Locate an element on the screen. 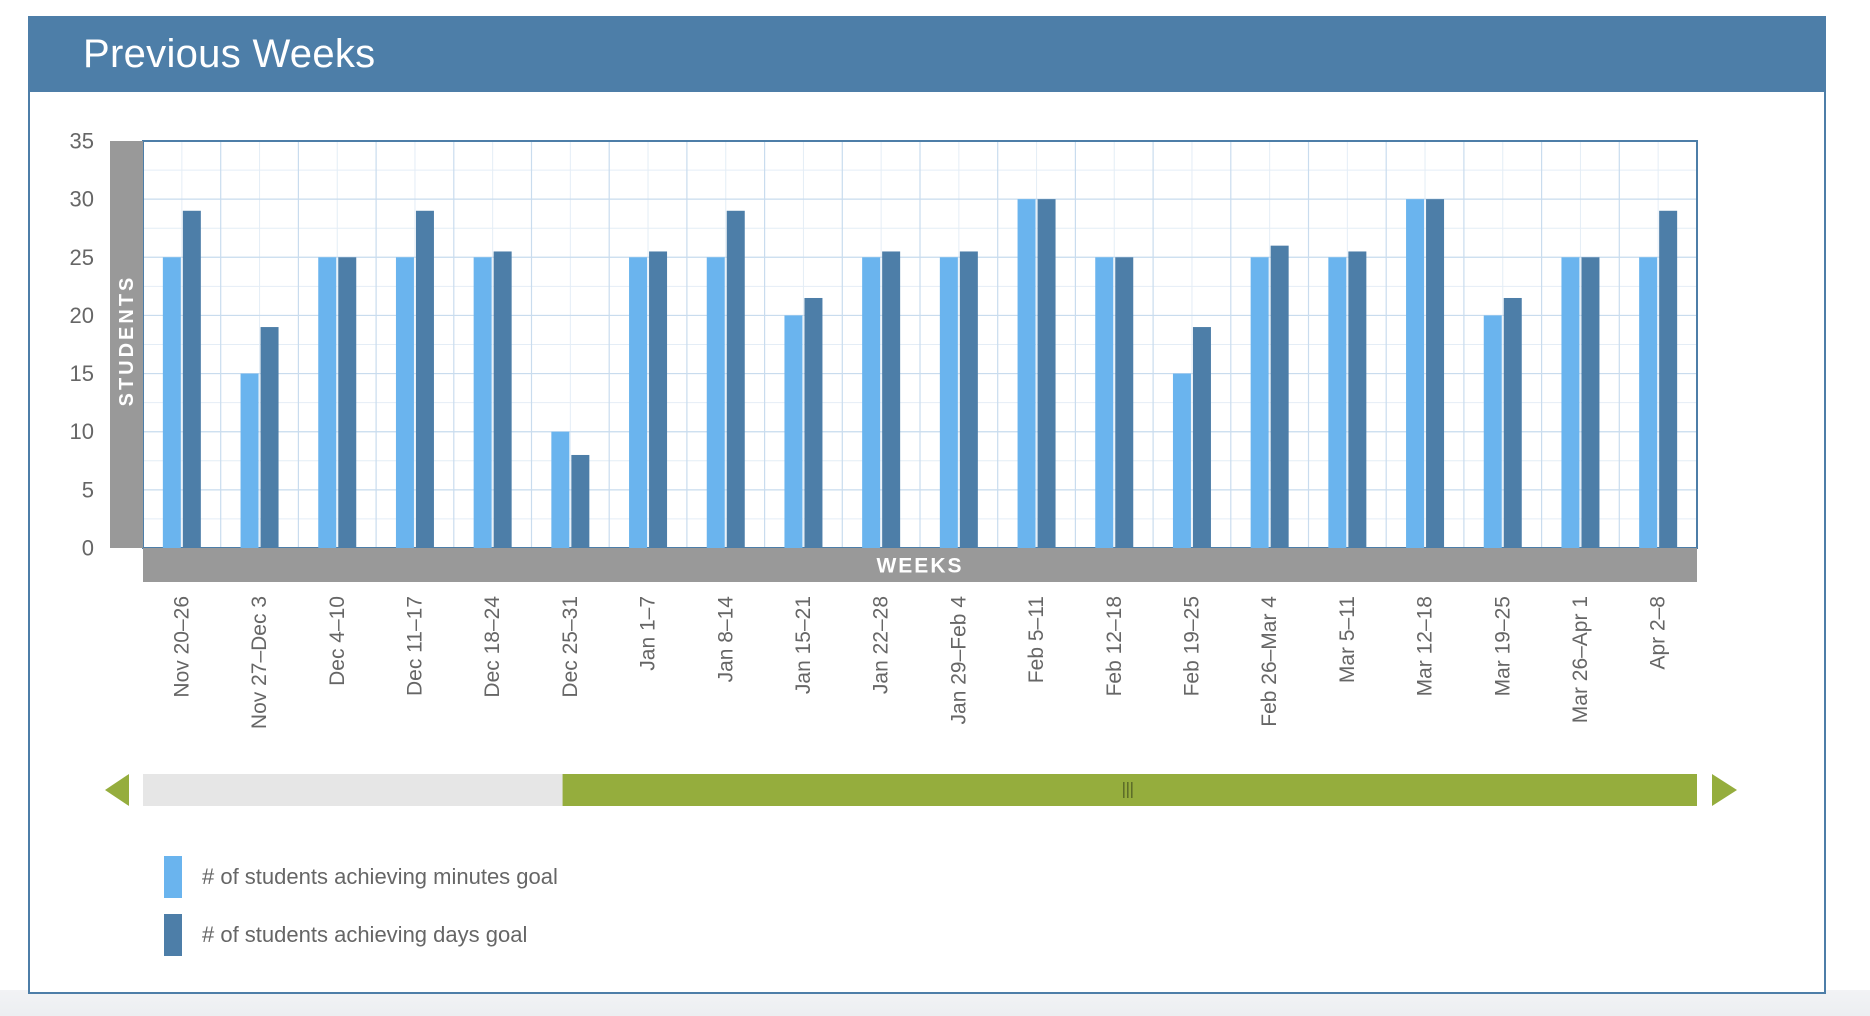  panel-header: Previous Weeks is located at coordinates (927, 55).